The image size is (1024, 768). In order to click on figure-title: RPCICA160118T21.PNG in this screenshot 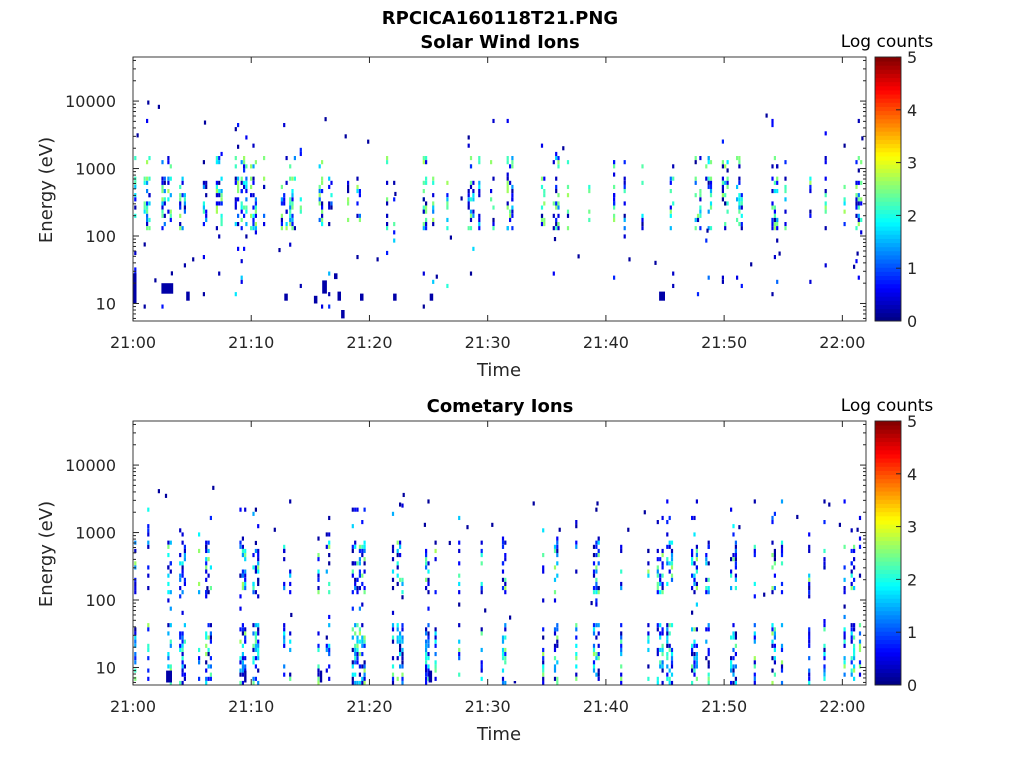, I will do `click(500, 18)`.